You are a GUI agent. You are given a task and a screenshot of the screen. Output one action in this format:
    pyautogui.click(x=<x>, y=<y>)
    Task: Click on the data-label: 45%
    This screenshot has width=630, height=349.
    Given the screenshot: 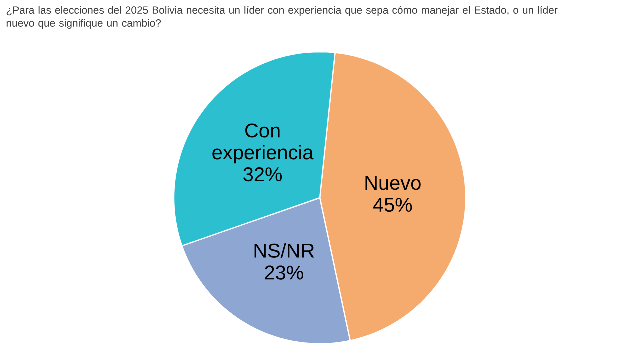 What is the action you would take?
    pyautogui.click(x=392, y=205)
    